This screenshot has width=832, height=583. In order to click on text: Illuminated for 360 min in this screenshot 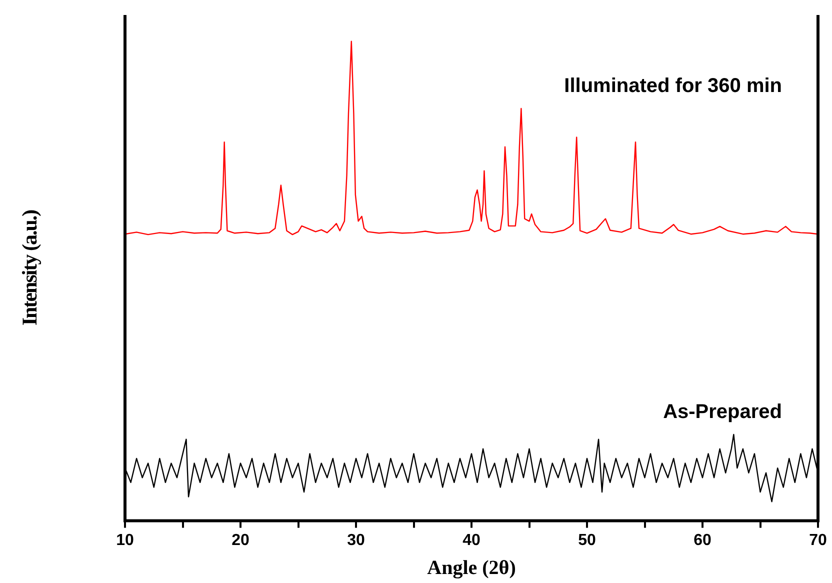, I will do `click(673, 86)`.